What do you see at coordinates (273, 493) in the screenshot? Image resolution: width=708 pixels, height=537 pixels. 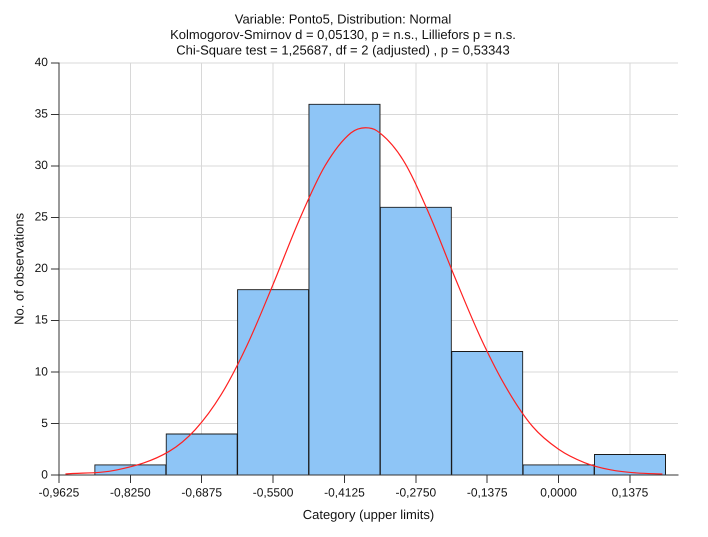 I see `x-tick-label: -0,5500` at bounding box center [273, 493].